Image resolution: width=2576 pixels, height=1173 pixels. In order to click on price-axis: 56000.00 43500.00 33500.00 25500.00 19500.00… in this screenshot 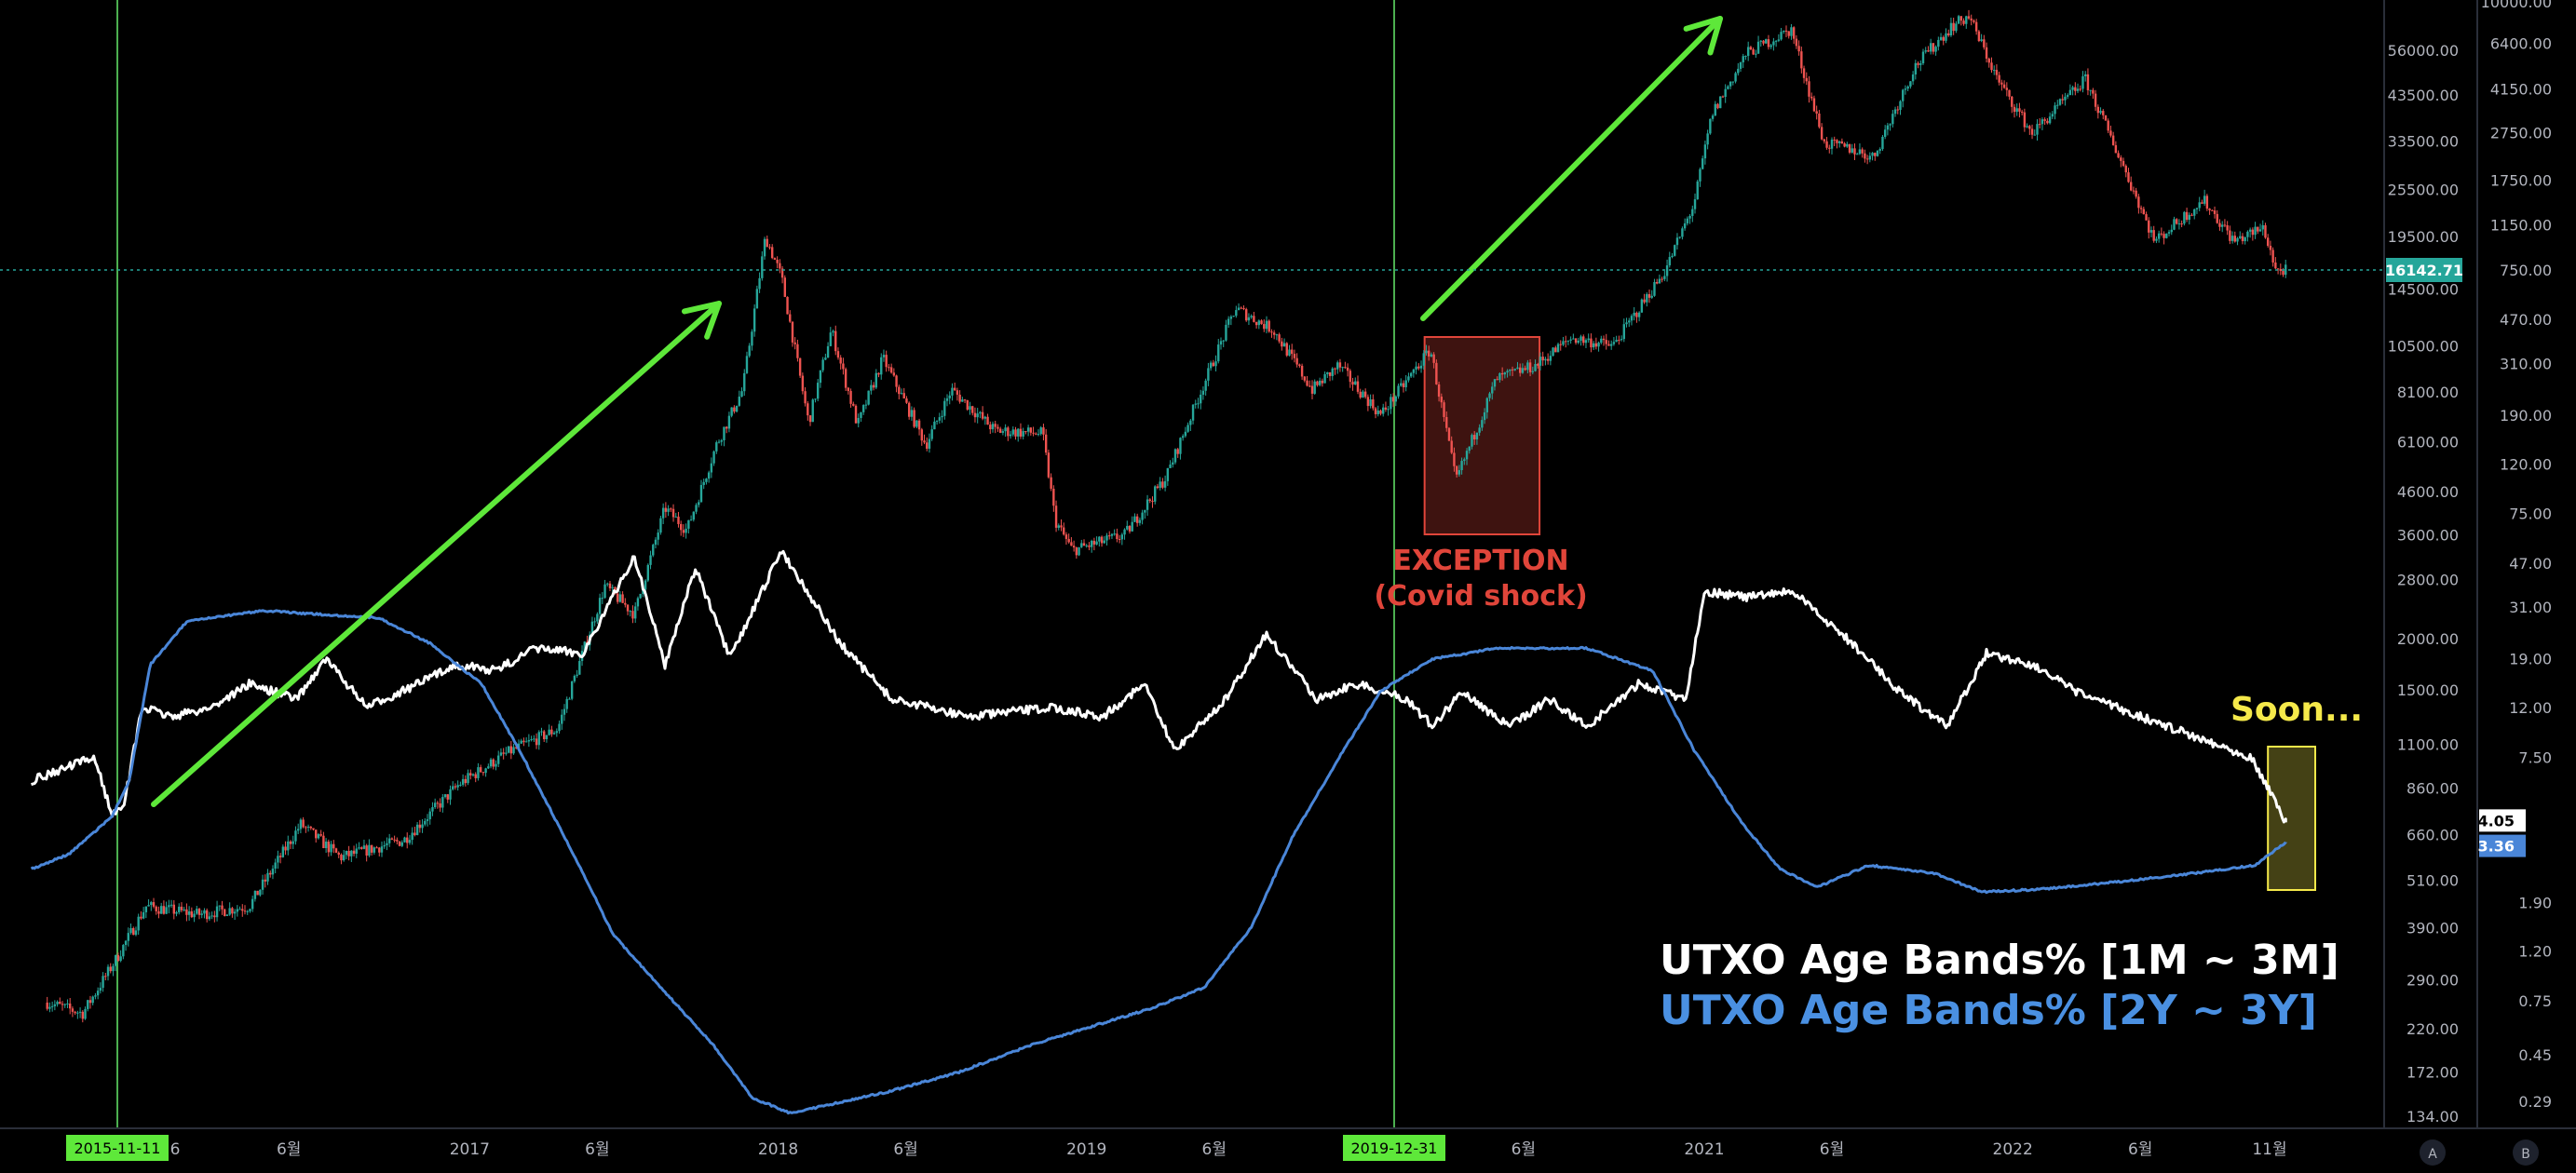, I will do `click(2423, 584)`.